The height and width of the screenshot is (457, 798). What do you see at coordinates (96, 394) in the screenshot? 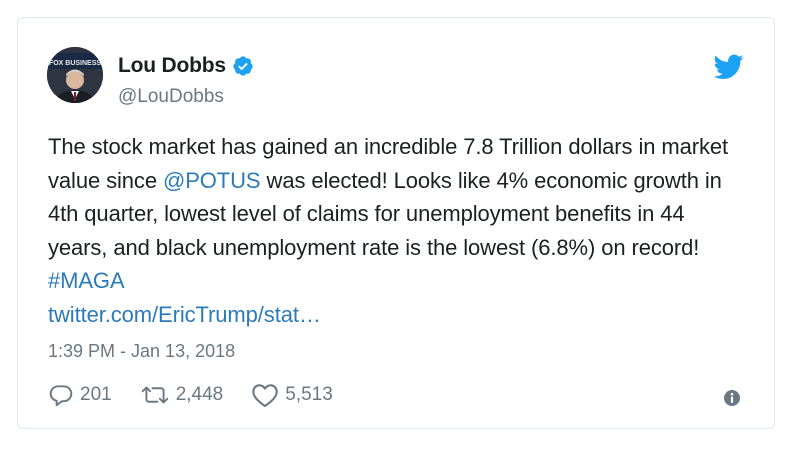
I see `reply-count: 201` at bounding box center [96, 394].